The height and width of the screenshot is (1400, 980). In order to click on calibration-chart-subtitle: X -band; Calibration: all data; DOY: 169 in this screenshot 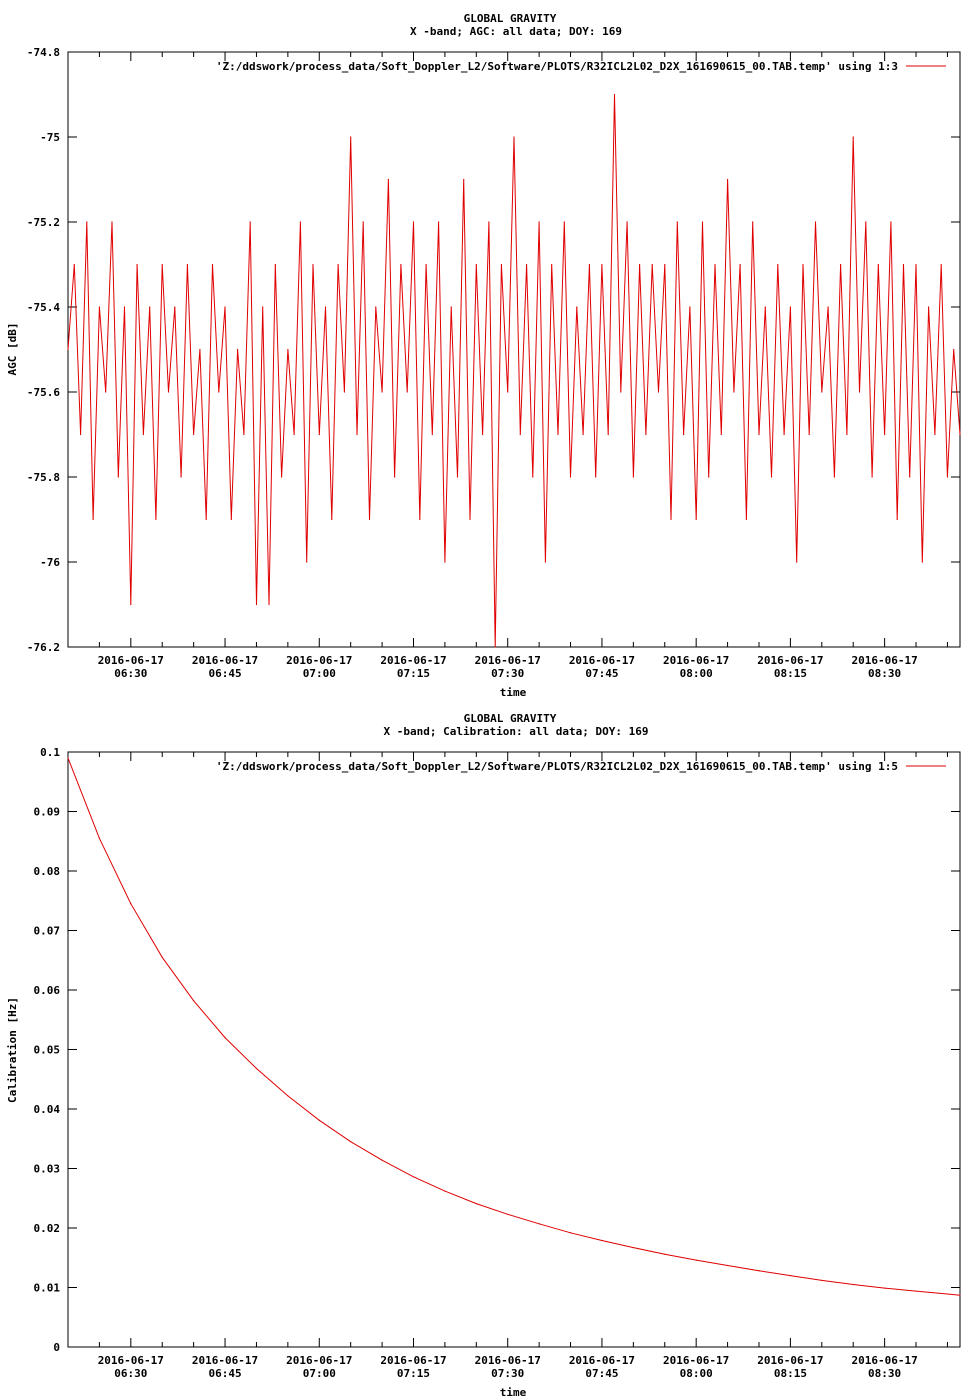, I will do `click(516, 731)`.